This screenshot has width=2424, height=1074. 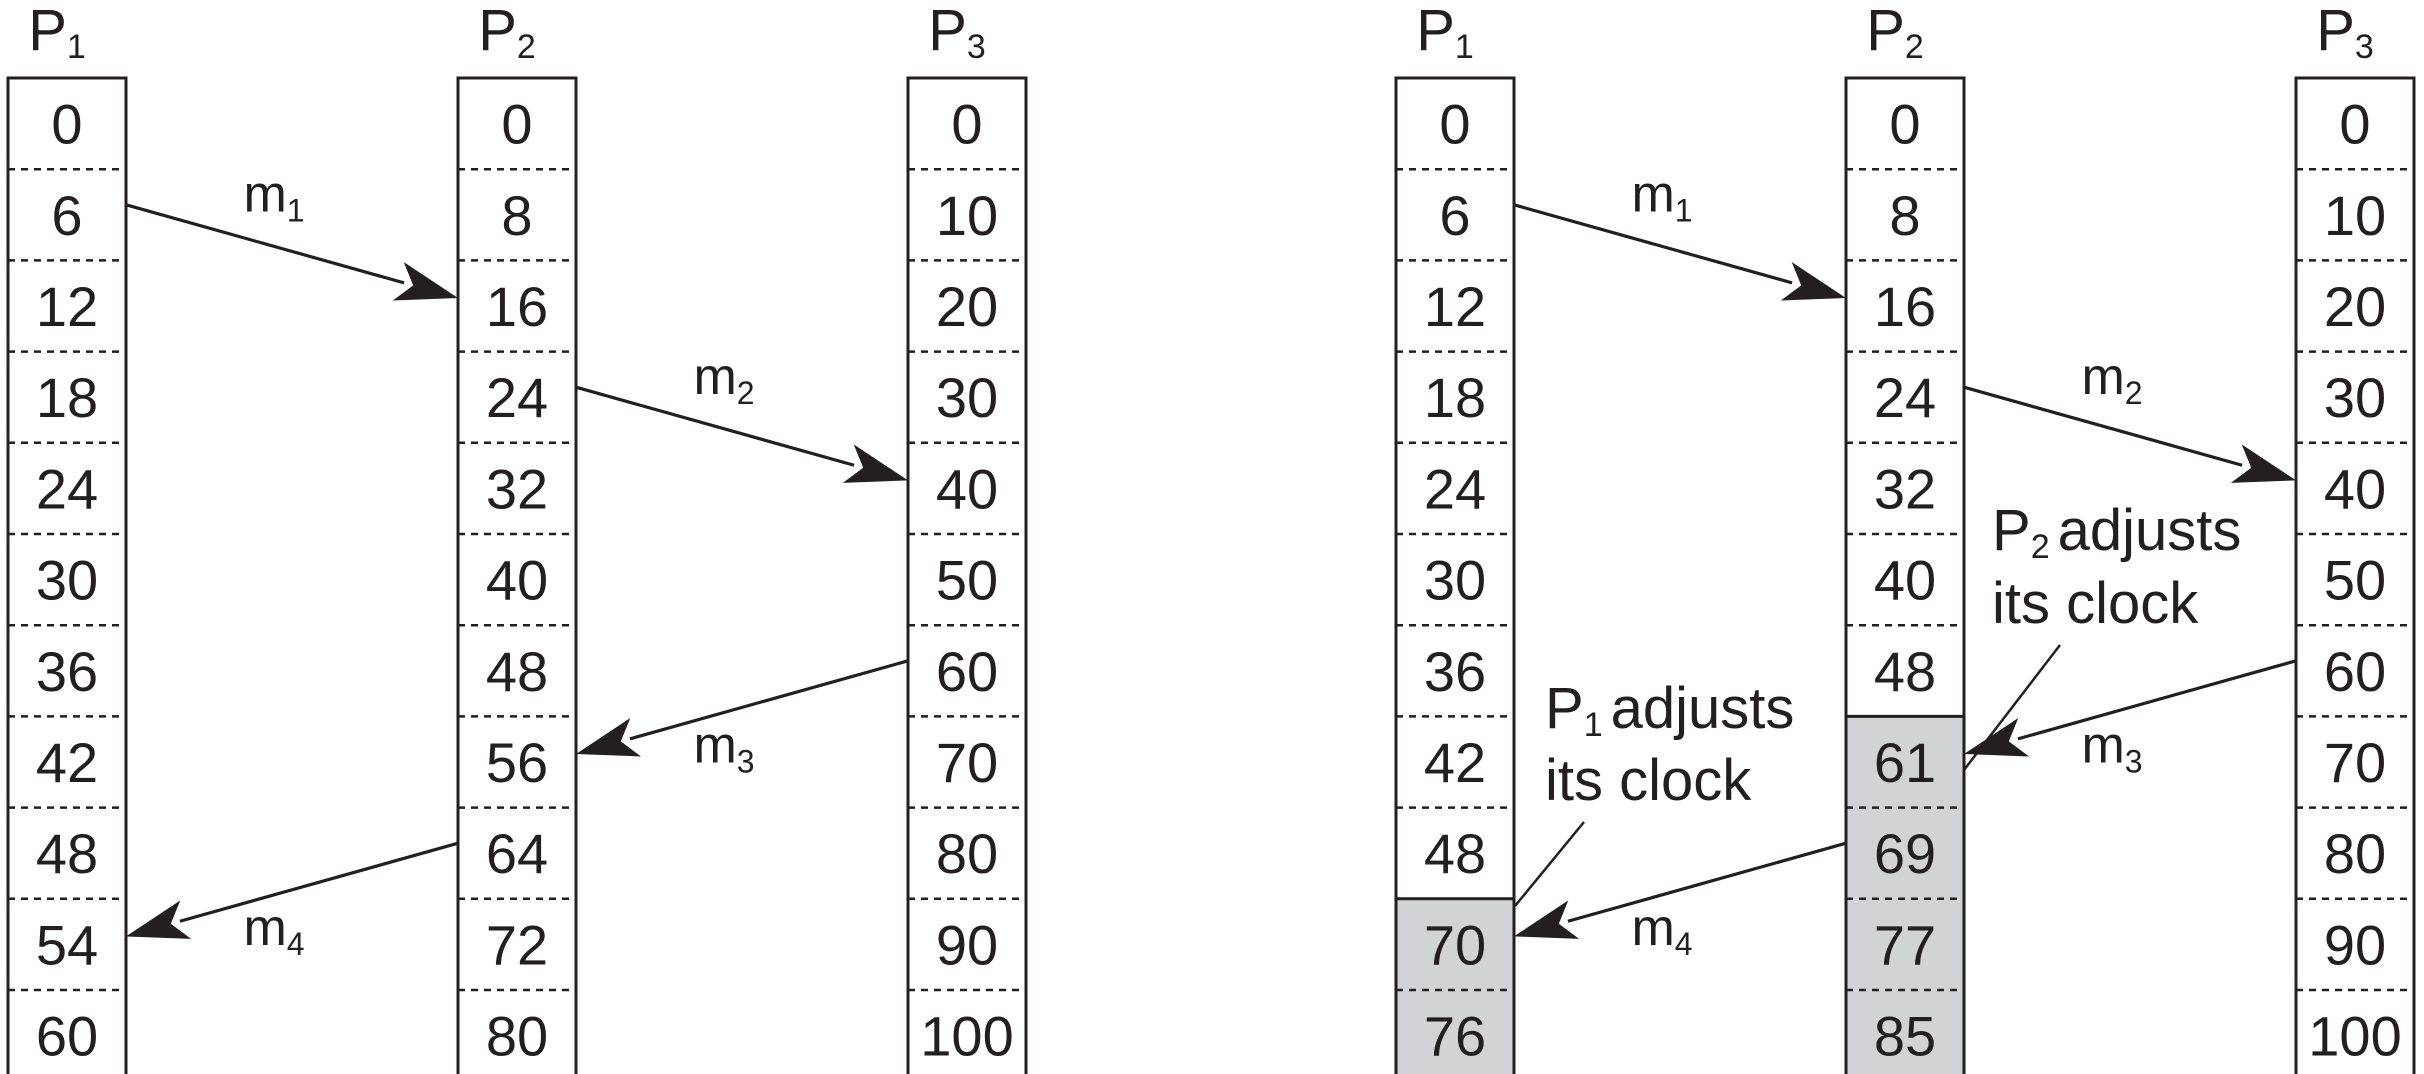 I want to click on process-label: P2, so click(x=507, y=33).